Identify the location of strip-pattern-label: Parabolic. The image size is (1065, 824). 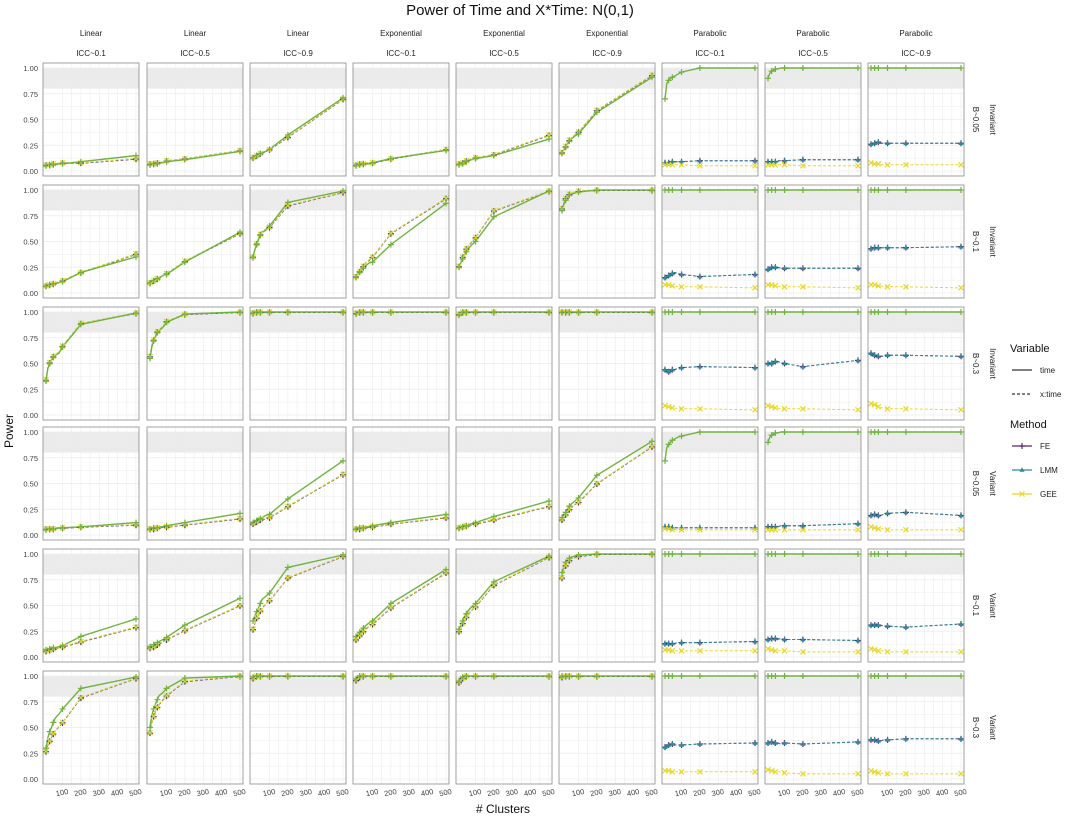
(709, 33).